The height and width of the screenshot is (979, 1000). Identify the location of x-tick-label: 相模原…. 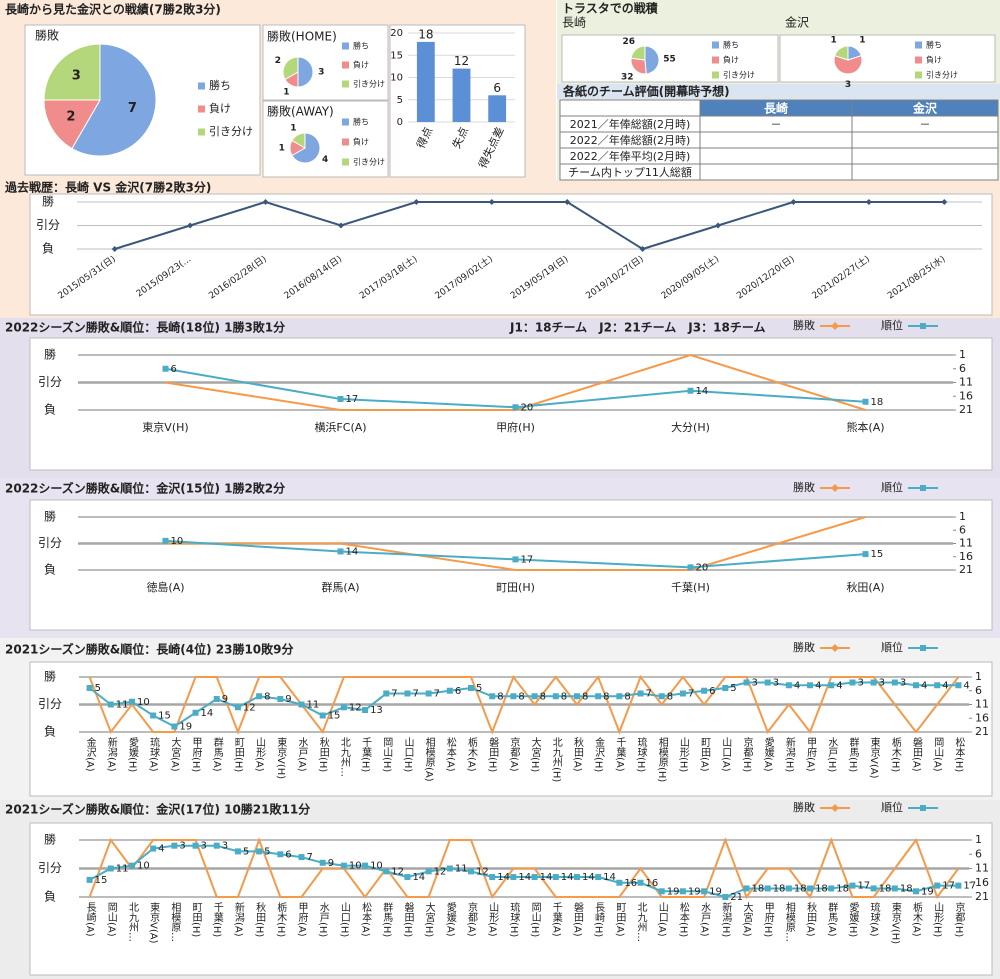
(789, 921).